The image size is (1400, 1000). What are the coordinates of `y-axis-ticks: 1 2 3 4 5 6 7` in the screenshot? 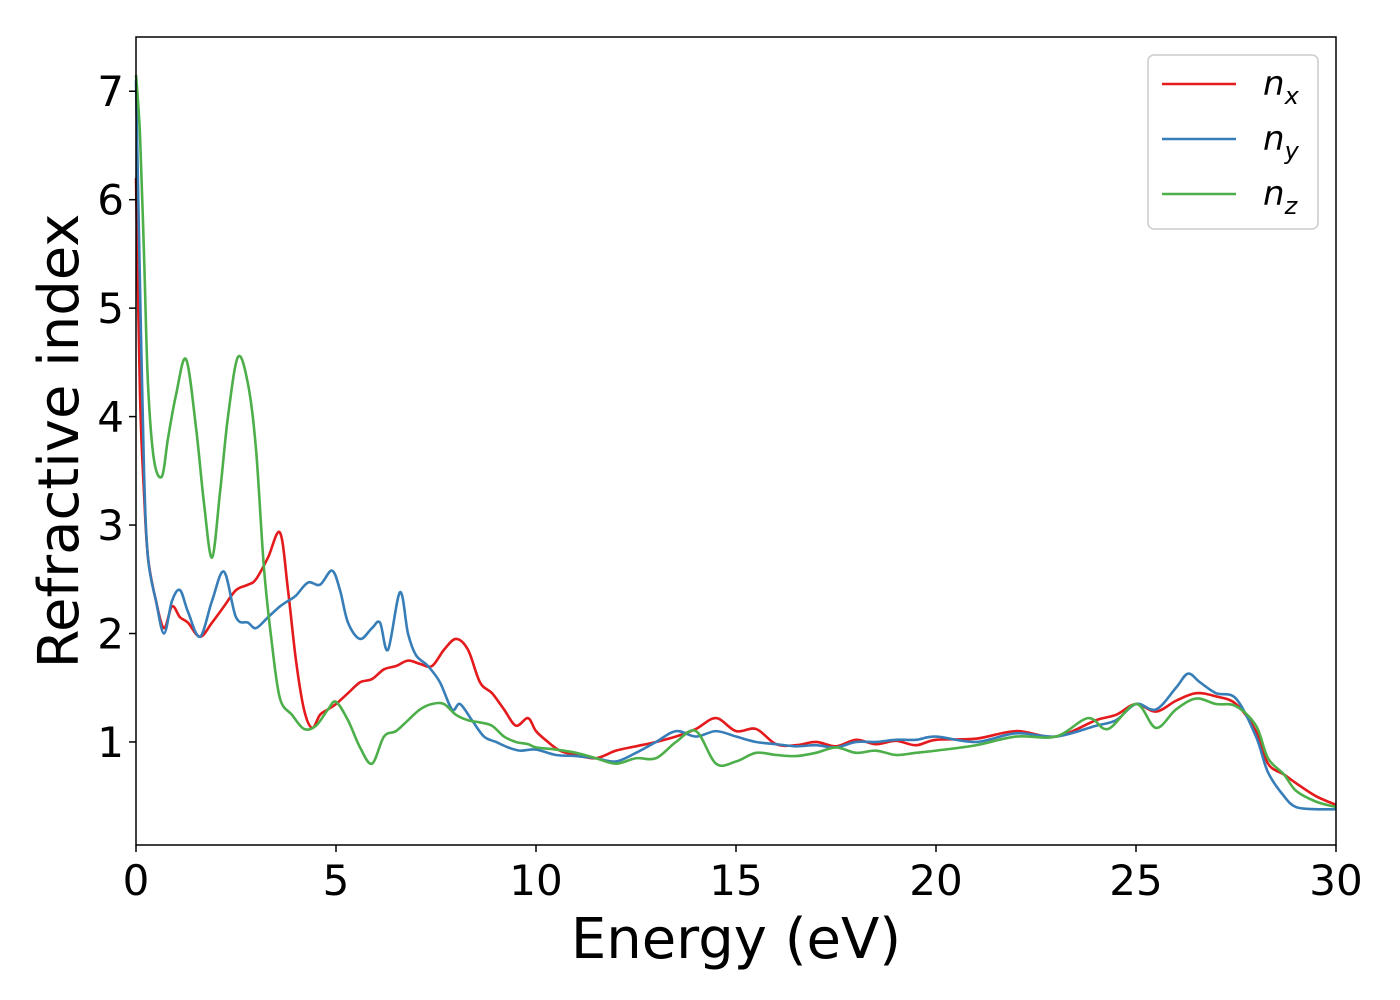 It's located at (116, 417).